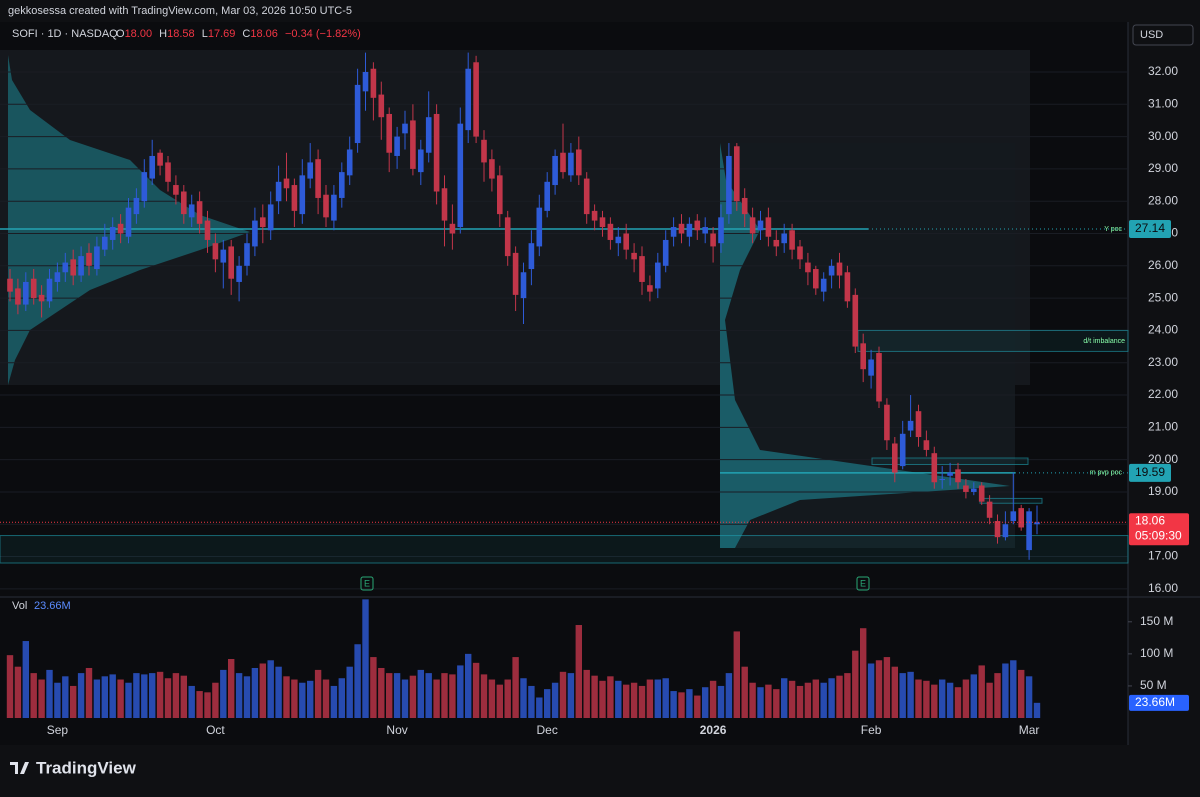  I want to click on y-tick-label: 16.00, so click(1163, 588).